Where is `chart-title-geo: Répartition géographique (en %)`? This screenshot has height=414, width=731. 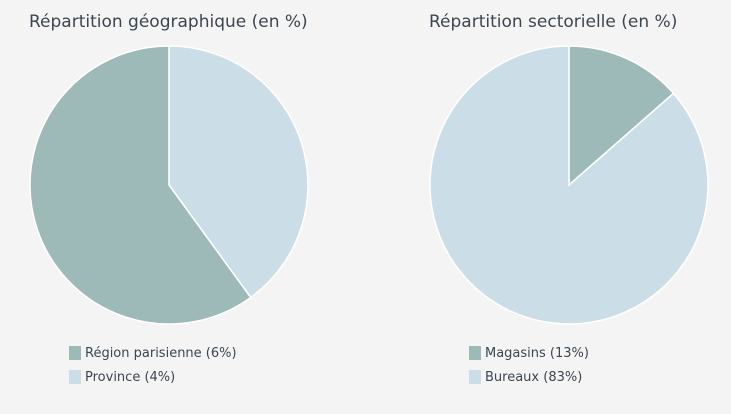 chart-title-geo: Répartition géographique (en %) is located at coordinates (168, 22).